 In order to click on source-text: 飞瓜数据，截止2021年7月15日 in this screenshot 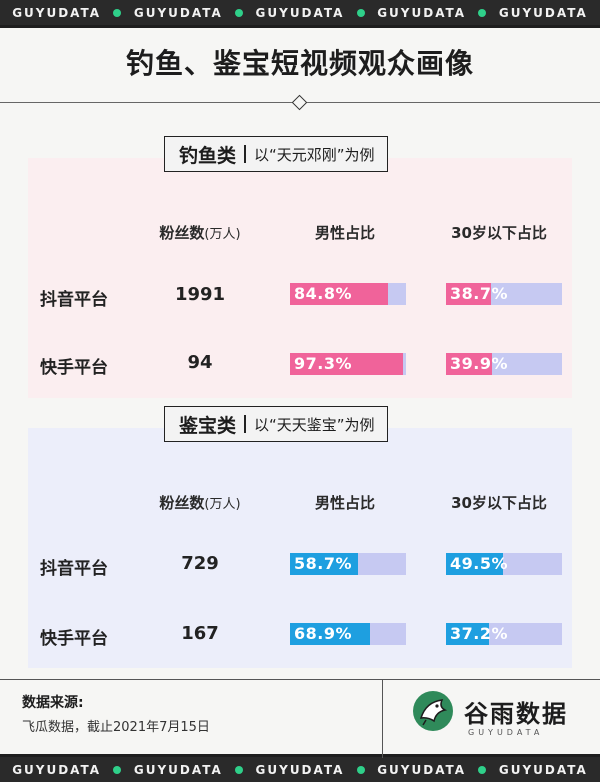, I will do `click(116, 727)`.